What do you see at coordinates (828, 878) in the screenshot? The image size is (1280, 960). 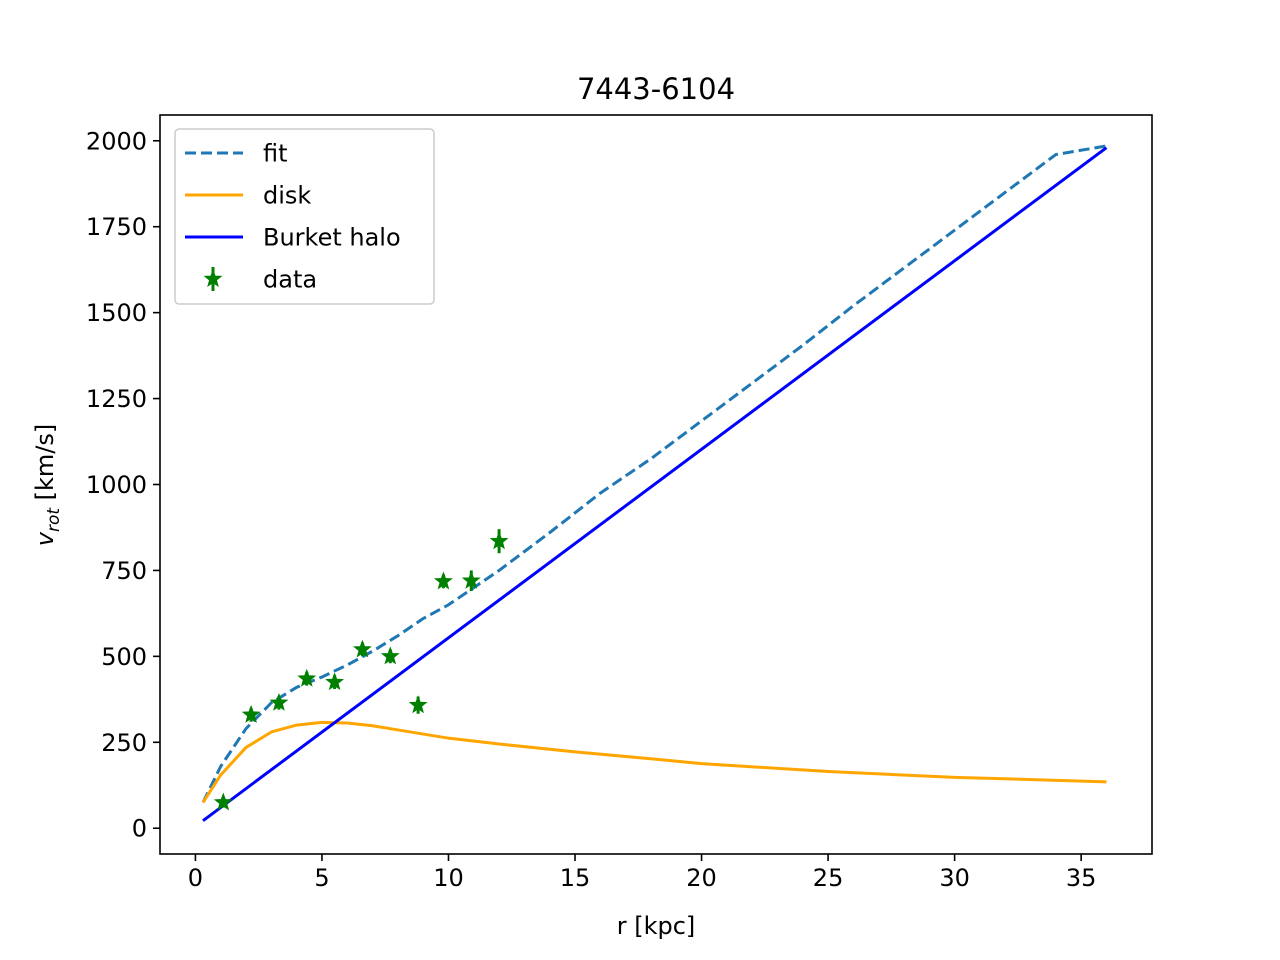 I see `x-tick-label-25: 25` at bounding box center [828, 878].